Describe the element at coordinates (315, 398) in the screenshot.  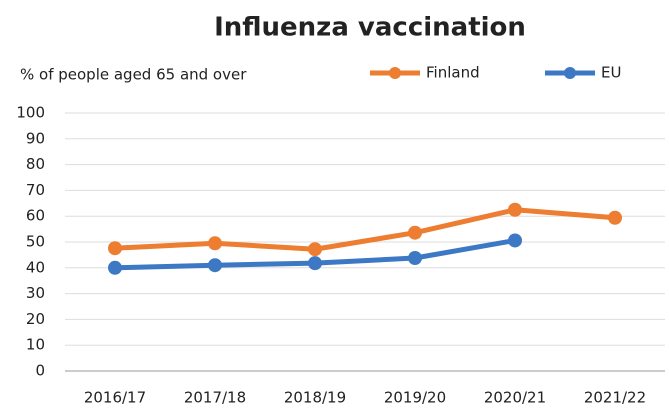
I see `x-tick-label: 2018/19` at that location.